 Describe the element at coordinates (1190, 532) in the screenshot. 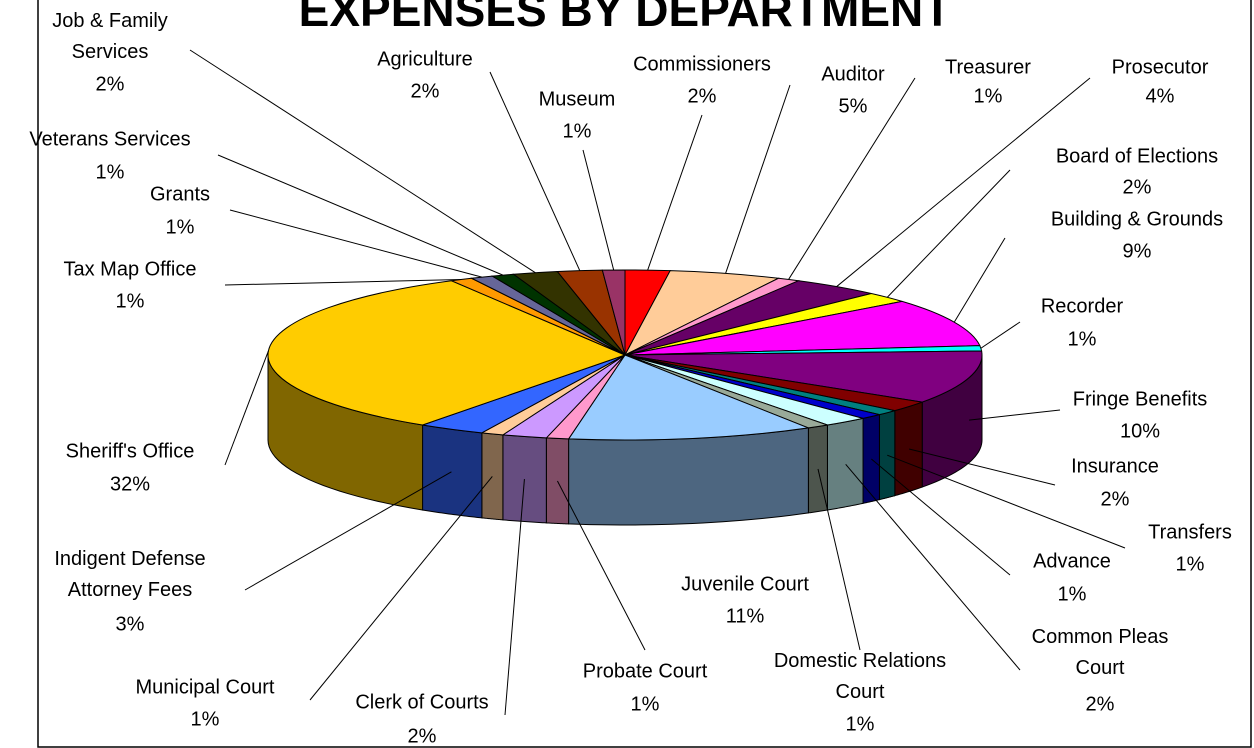

I see `slice-label: Transfers` at that location.